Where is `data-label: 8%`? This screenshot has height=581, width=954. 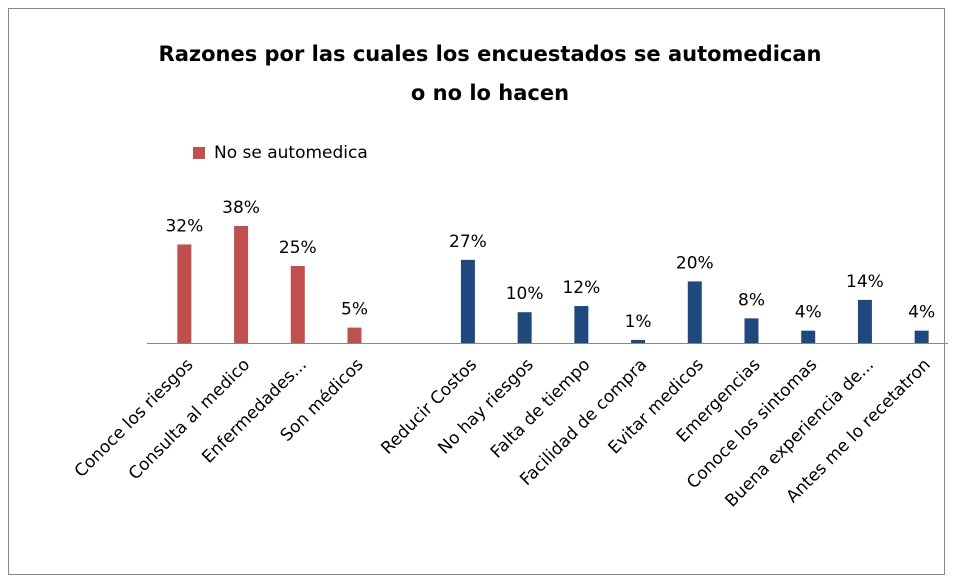 data-label: 8% is located at coordinates (751, 300).